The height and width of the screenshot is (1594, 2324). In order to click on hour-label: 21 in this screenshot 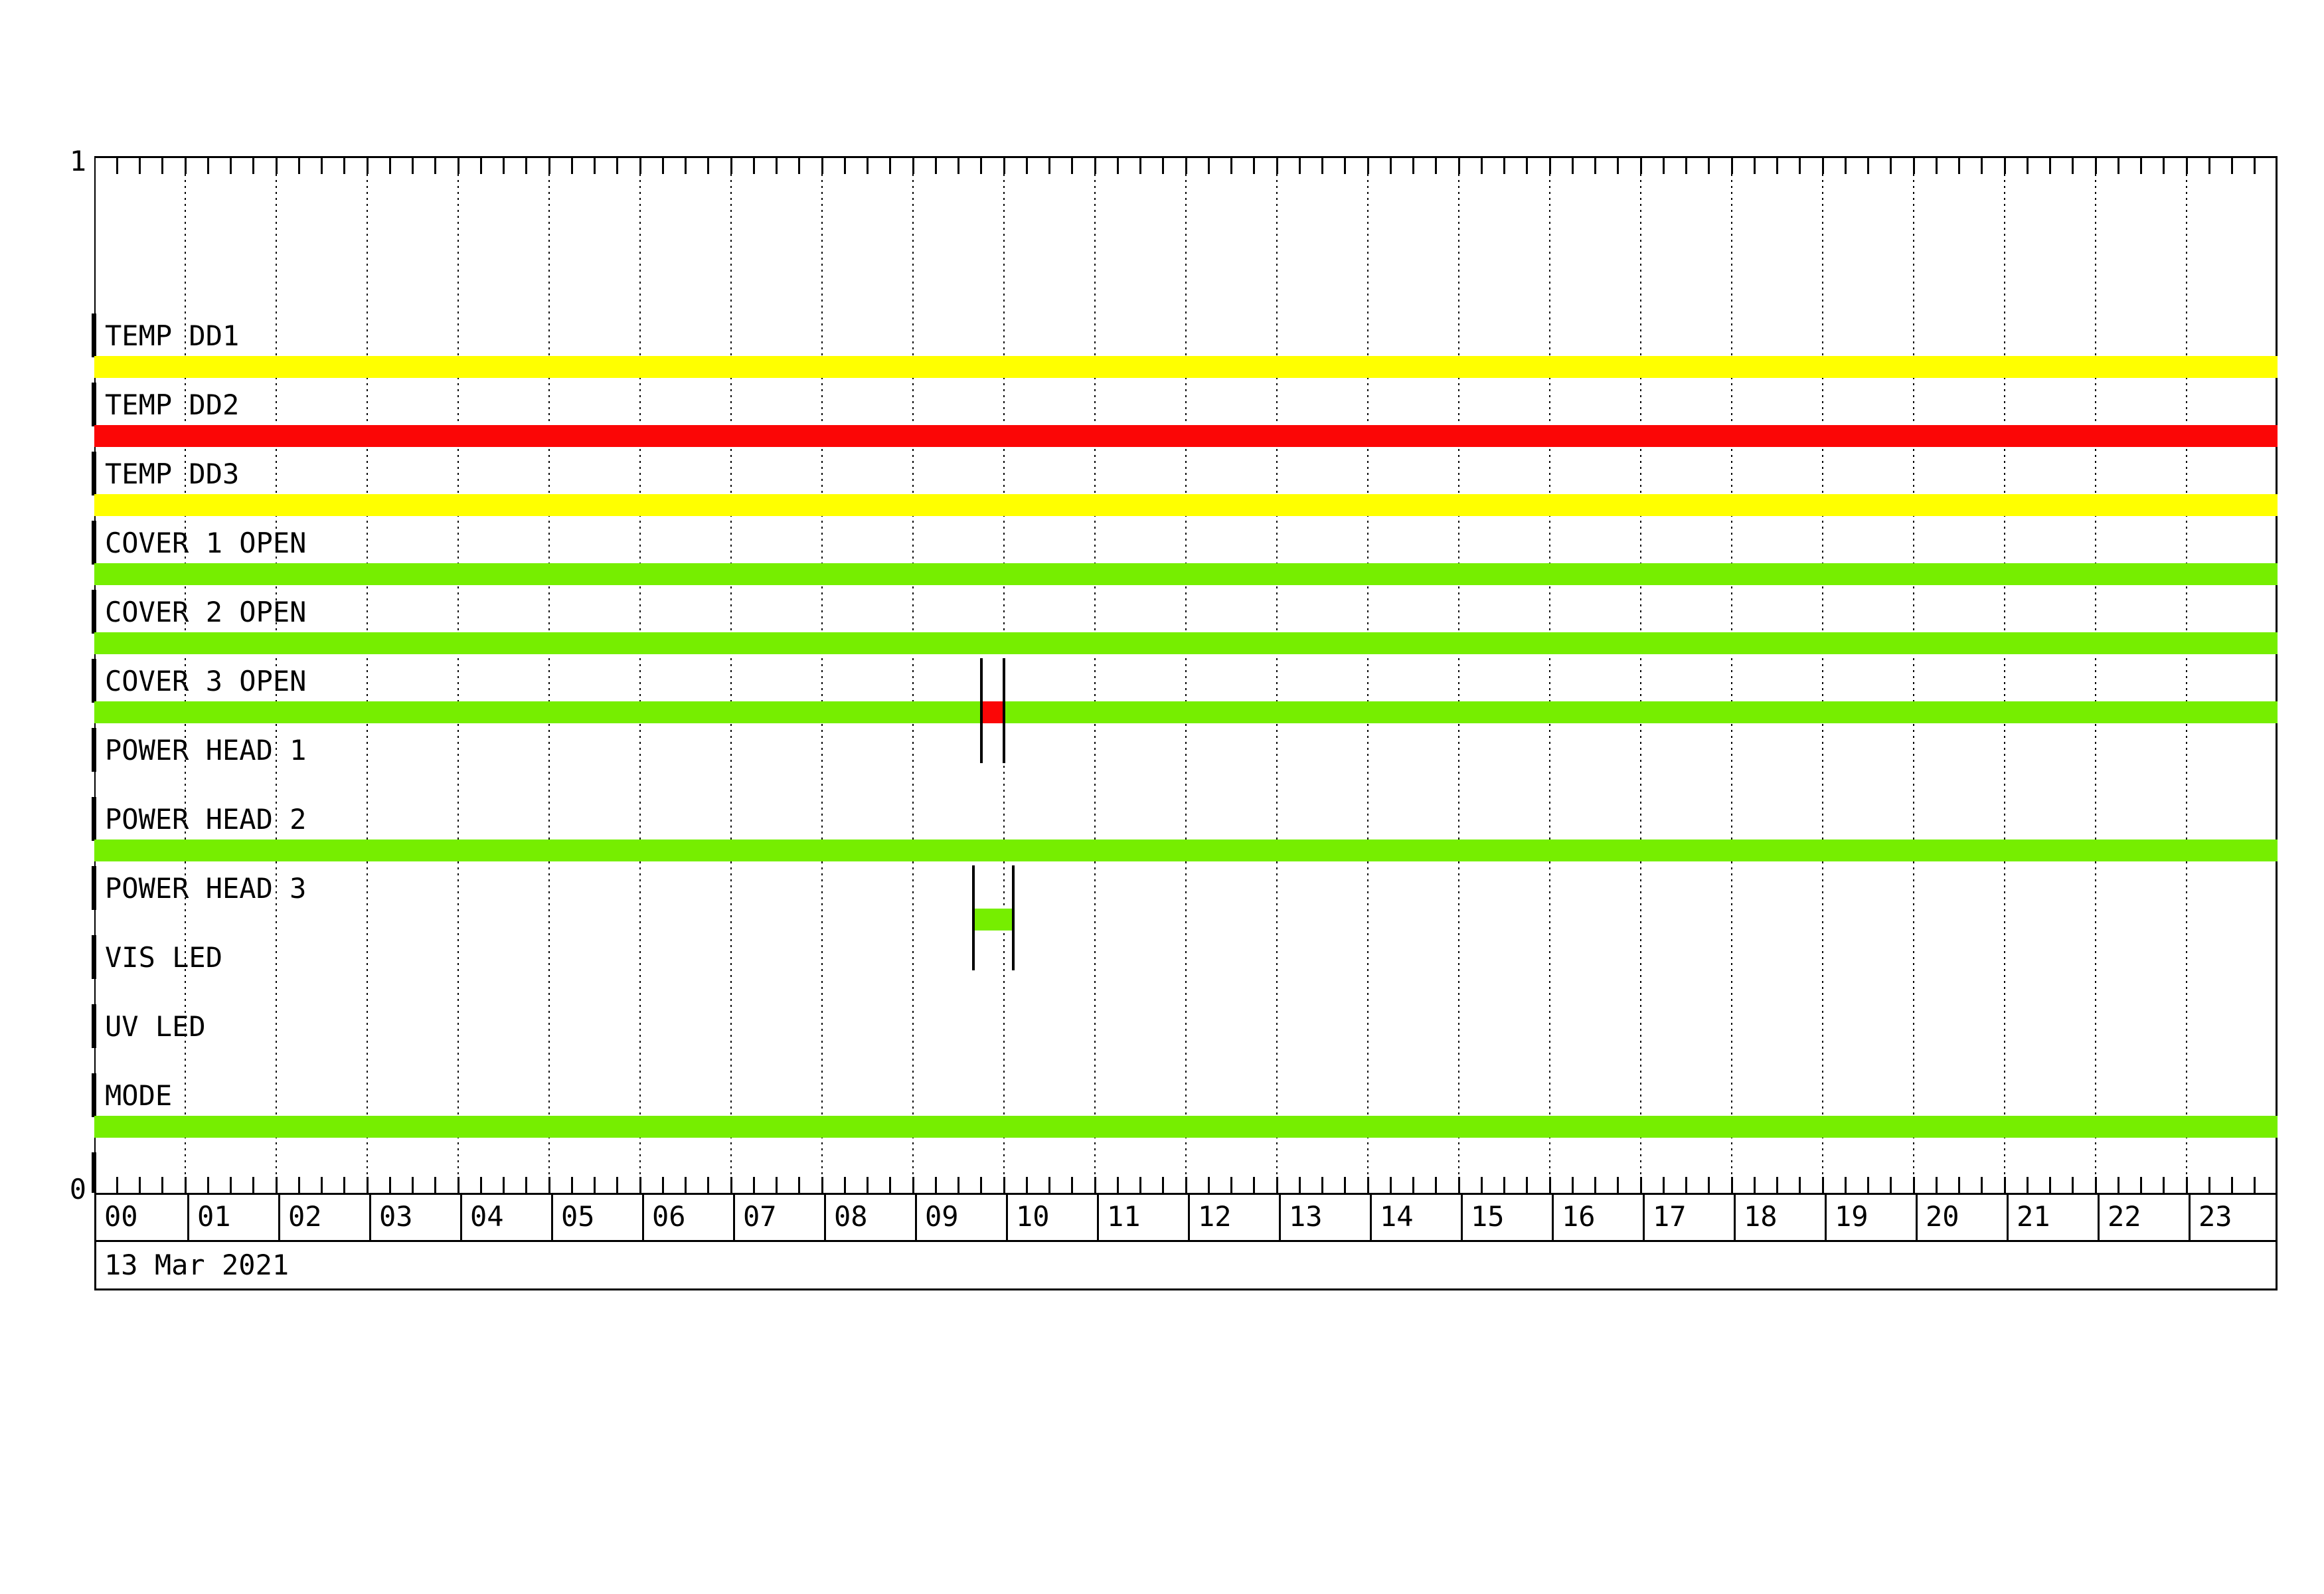, I will do `click(2053, 1217)`.